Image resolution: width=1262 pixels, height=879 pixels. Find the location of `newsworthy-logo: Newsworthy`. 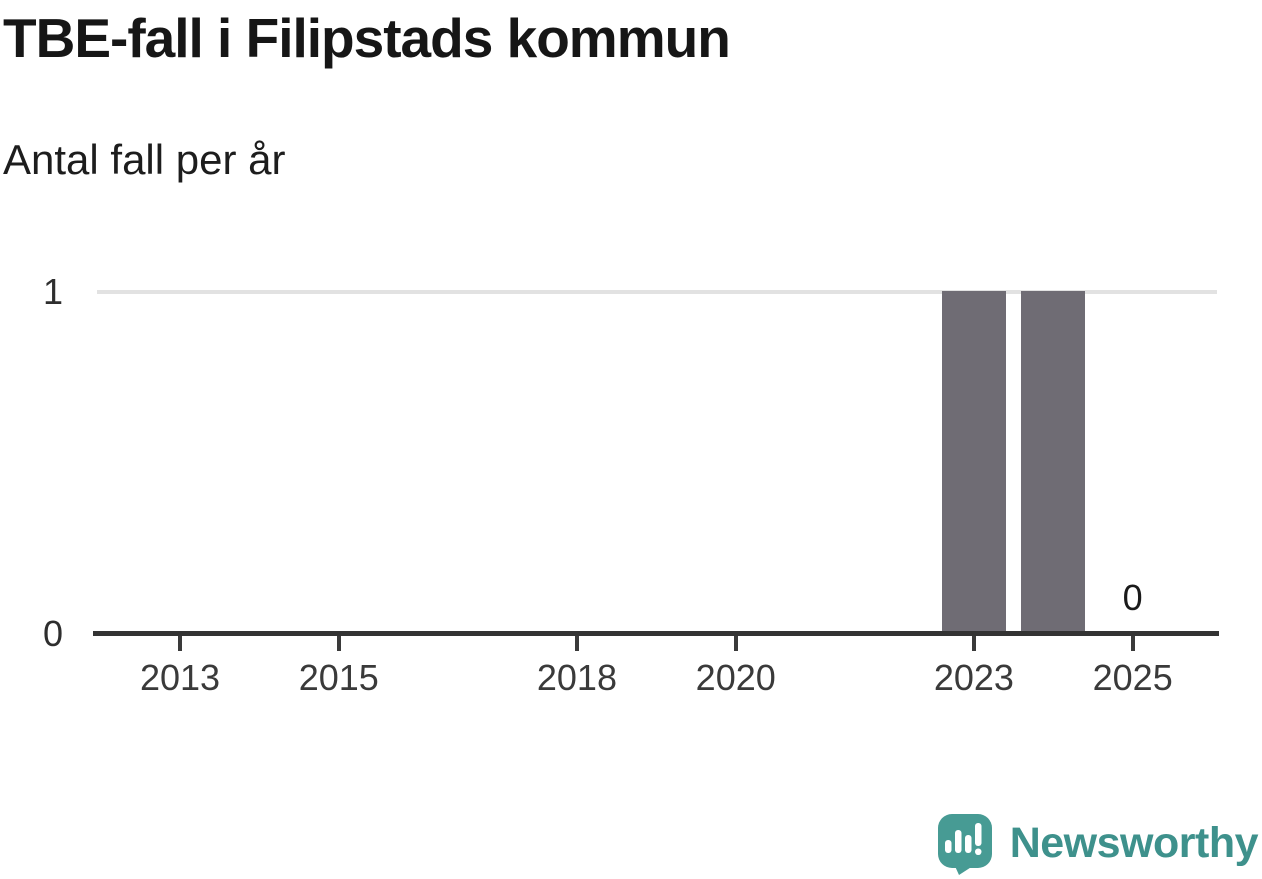

newsworthy-logo: Newsworthy is located at coordinates (1098, 844).